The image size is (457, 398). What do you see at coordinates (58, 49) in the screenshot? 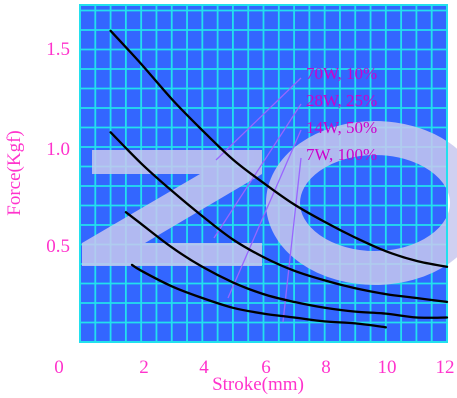
I see `y-tick-label: 1.5` at bounding box center [58, 49].